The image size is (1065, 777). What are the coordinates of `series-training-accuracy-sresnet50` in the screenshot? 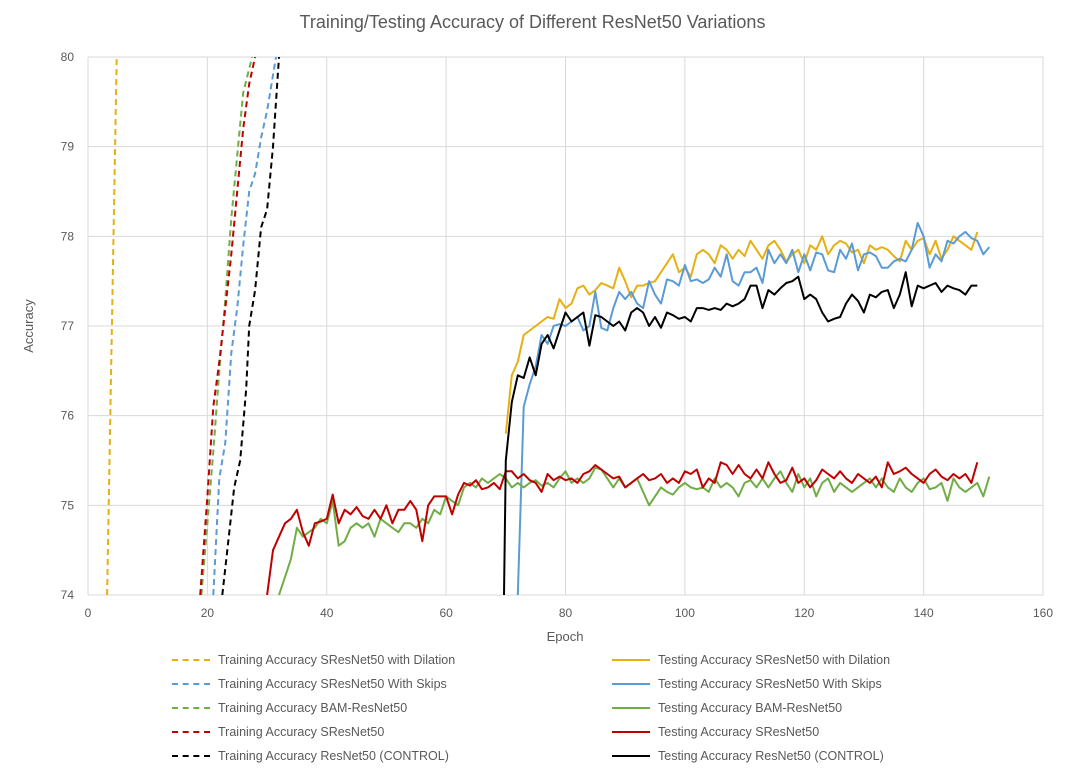 It's located at (228, 326).